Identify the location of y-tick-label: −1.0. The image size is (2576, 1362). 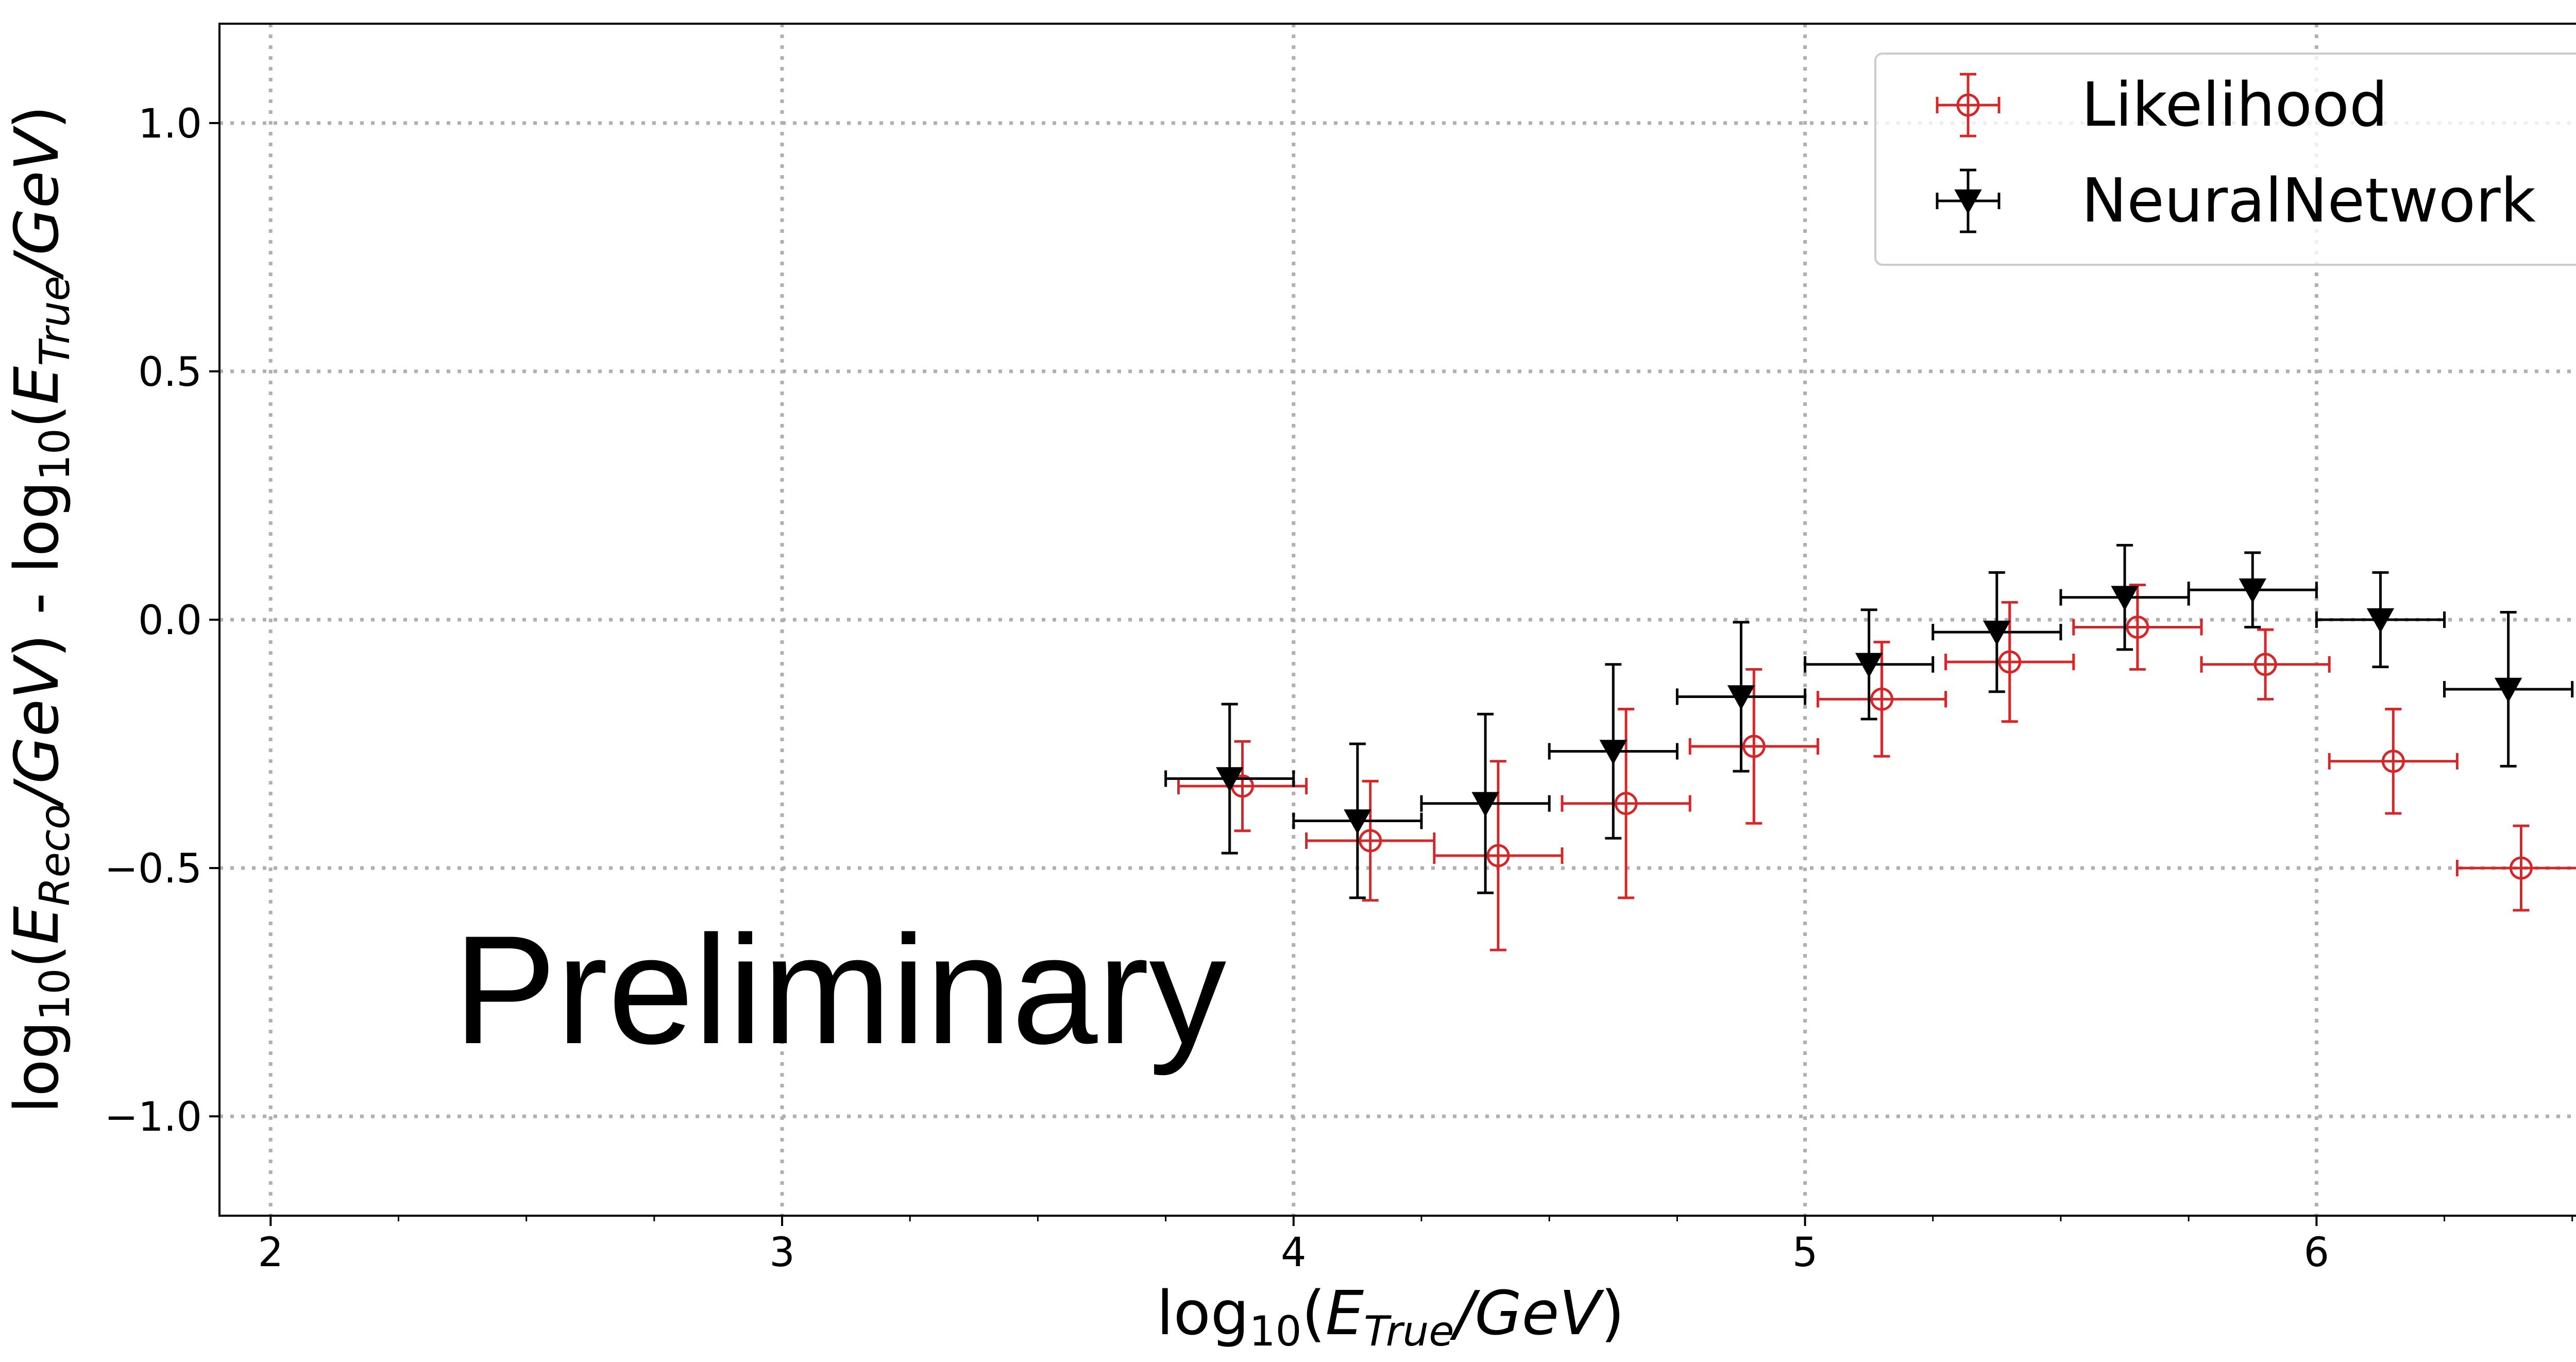
(153, 1117).